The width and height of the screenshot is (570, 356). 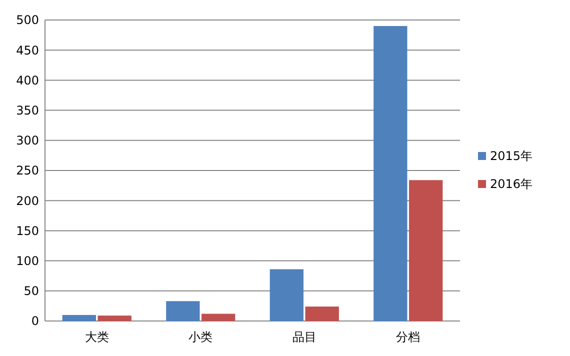 I want to click on y-tick-label: 350, so click(x=27, y=111).